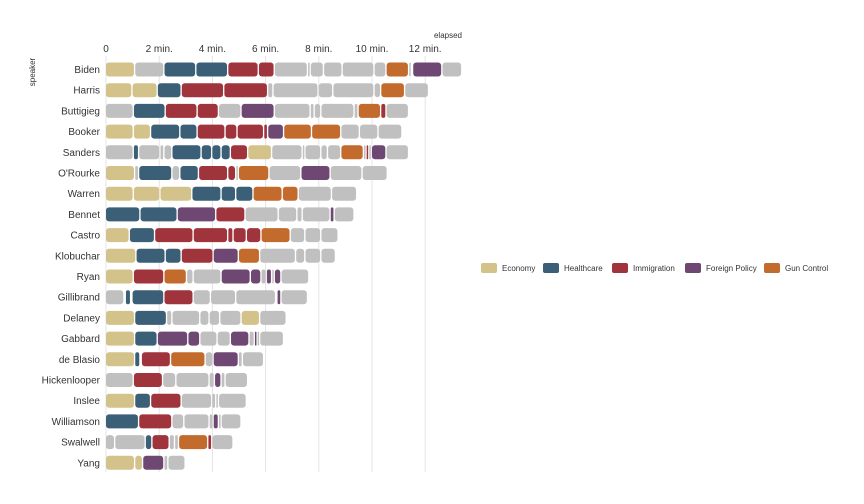 The width and height of the screenshot is (864, 504). I want to click on speaker-label: Swalwell, so click(80, 443).